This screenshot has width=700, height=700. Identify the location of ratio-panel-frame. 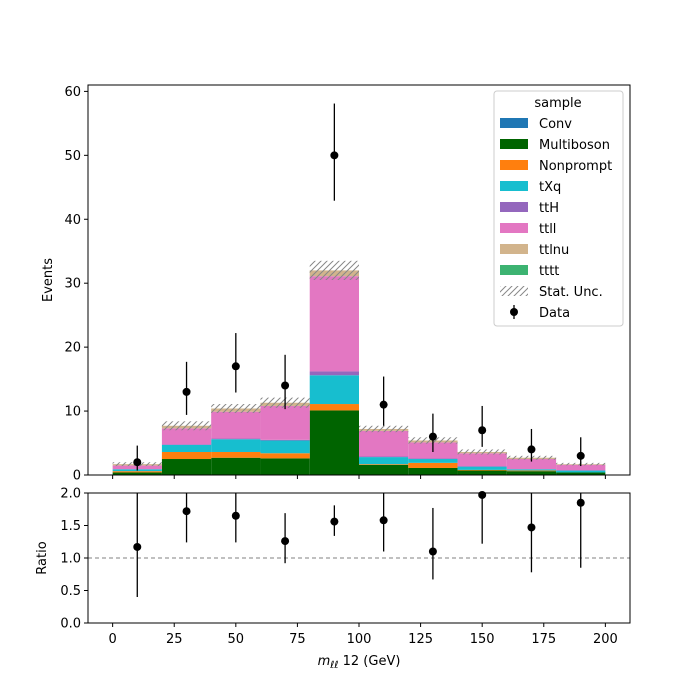
(359, 558).